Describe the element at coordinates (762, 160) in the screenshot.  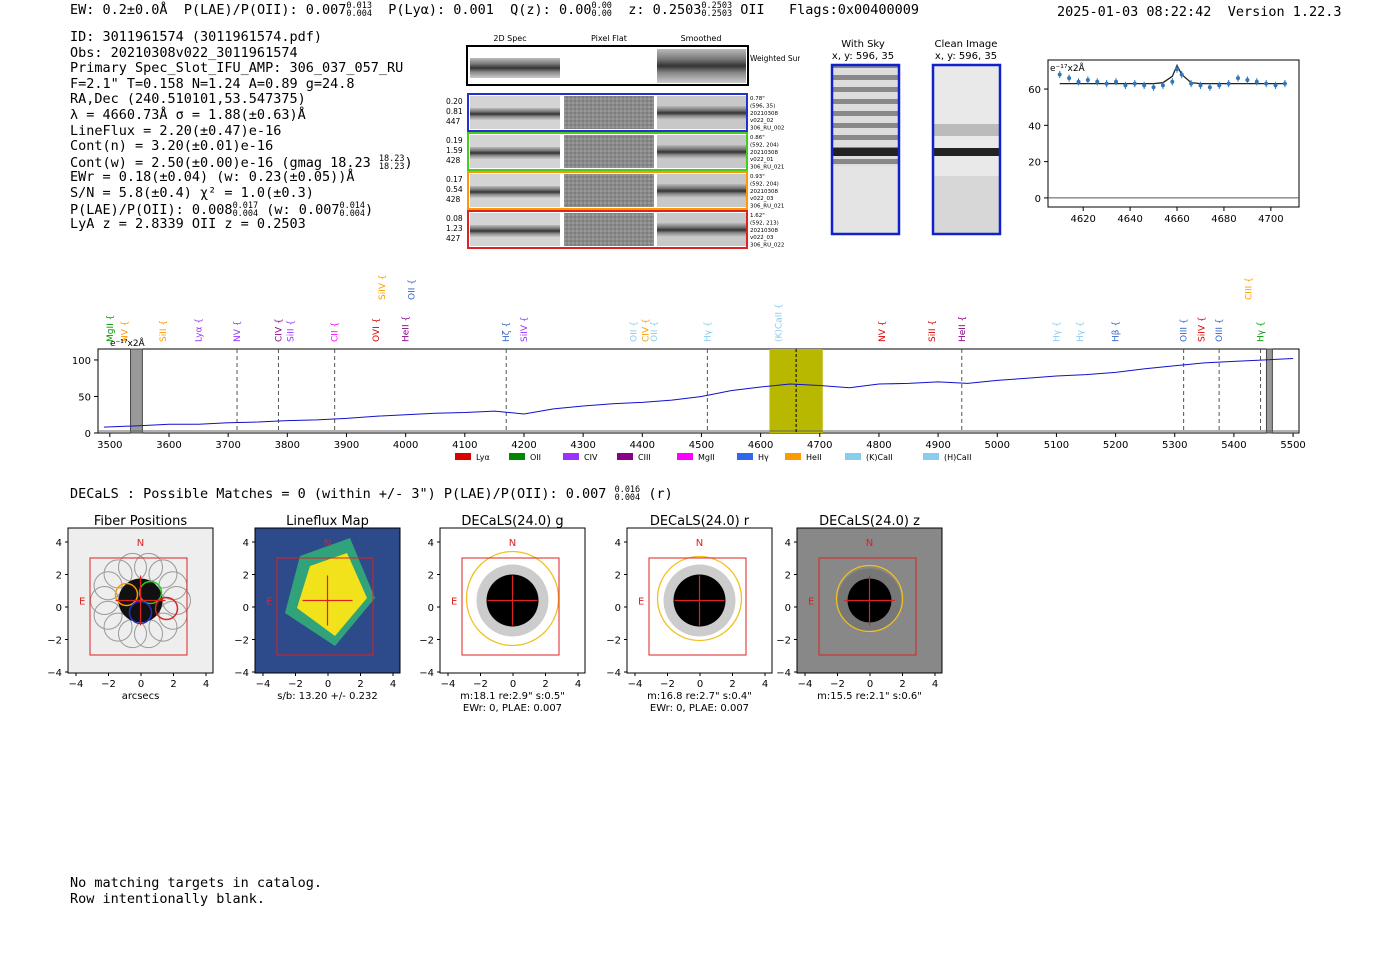
I see `cutout-right-value: v022_01` at that location.